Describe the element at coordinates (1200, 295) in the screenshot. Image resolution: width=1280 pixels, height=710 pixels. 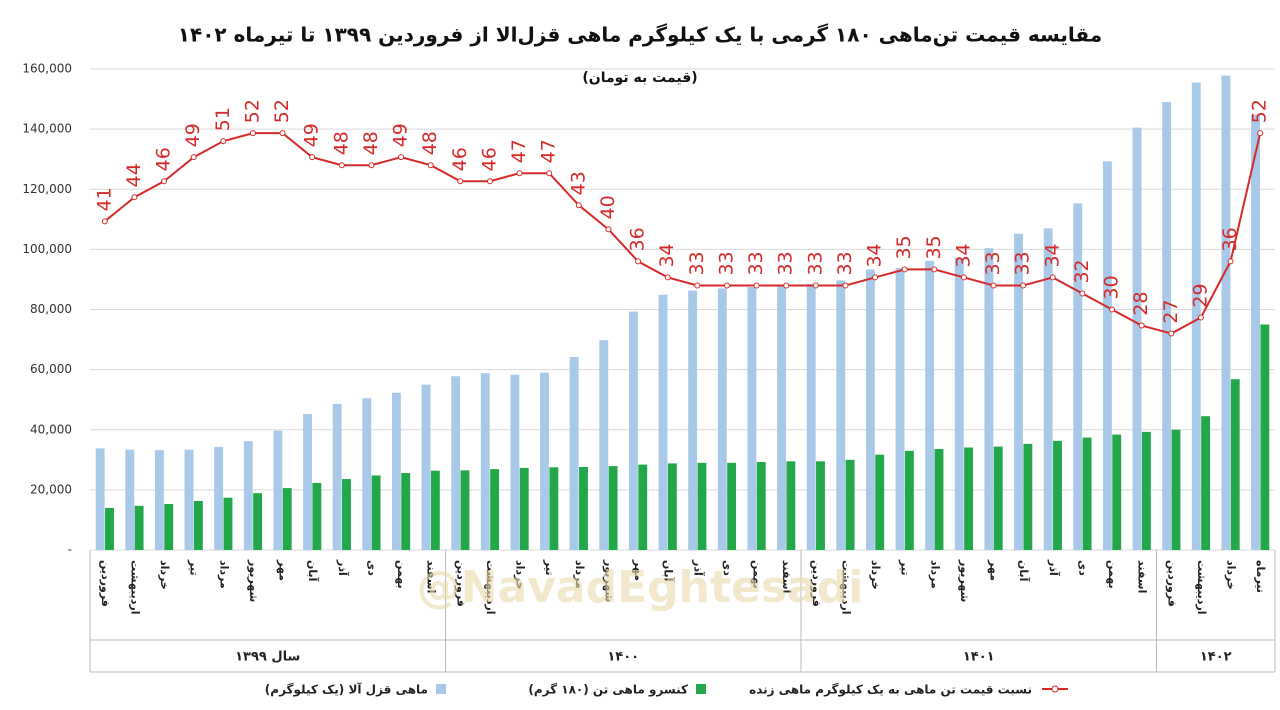
I see `value-label: 29` at that location.